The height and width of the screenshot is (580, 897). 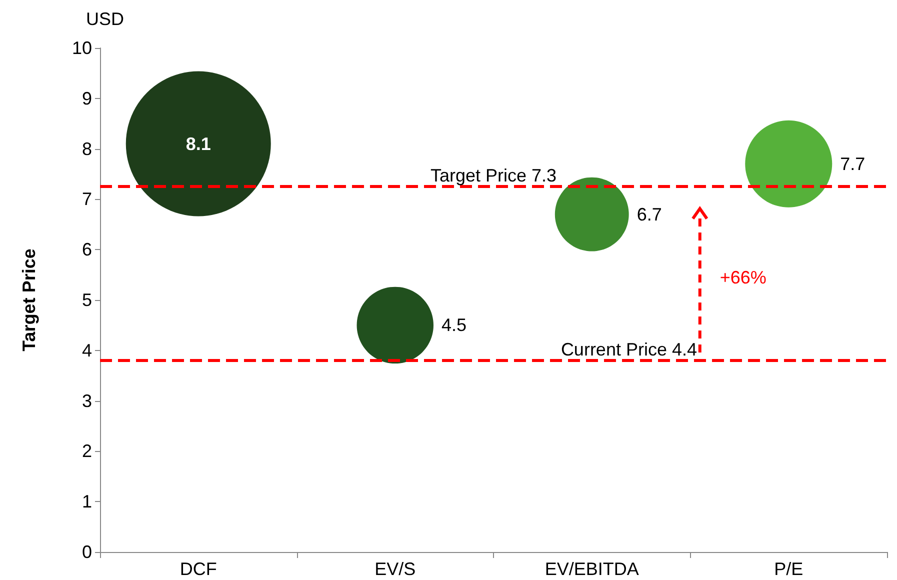 What do you see at coordinates (87, 199) in the screenshot?
I see `y-tick-label: 7` at bounding box center [87, 199].